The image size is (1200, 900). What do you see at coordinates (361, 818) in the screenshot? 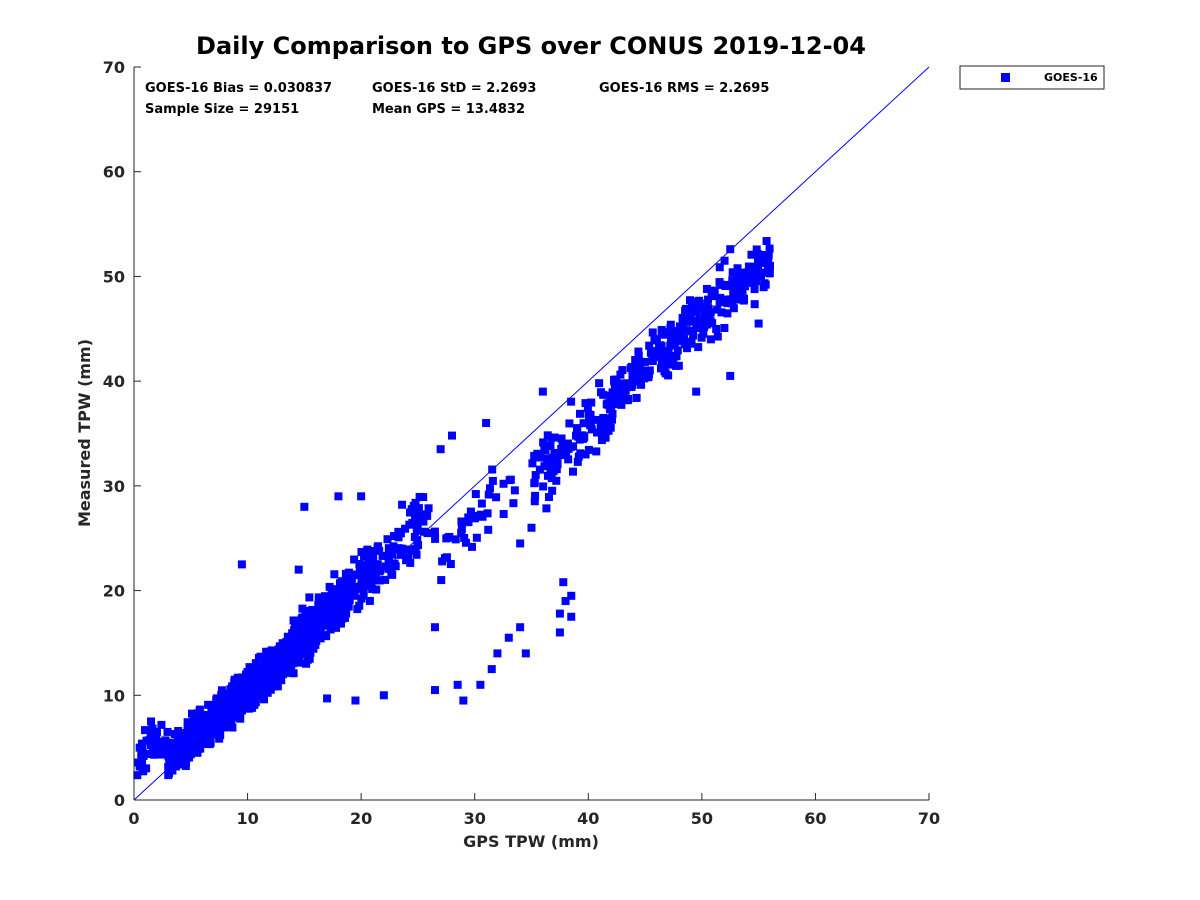
I see `x-tick-label: 20` at bounding box center [361, 818].